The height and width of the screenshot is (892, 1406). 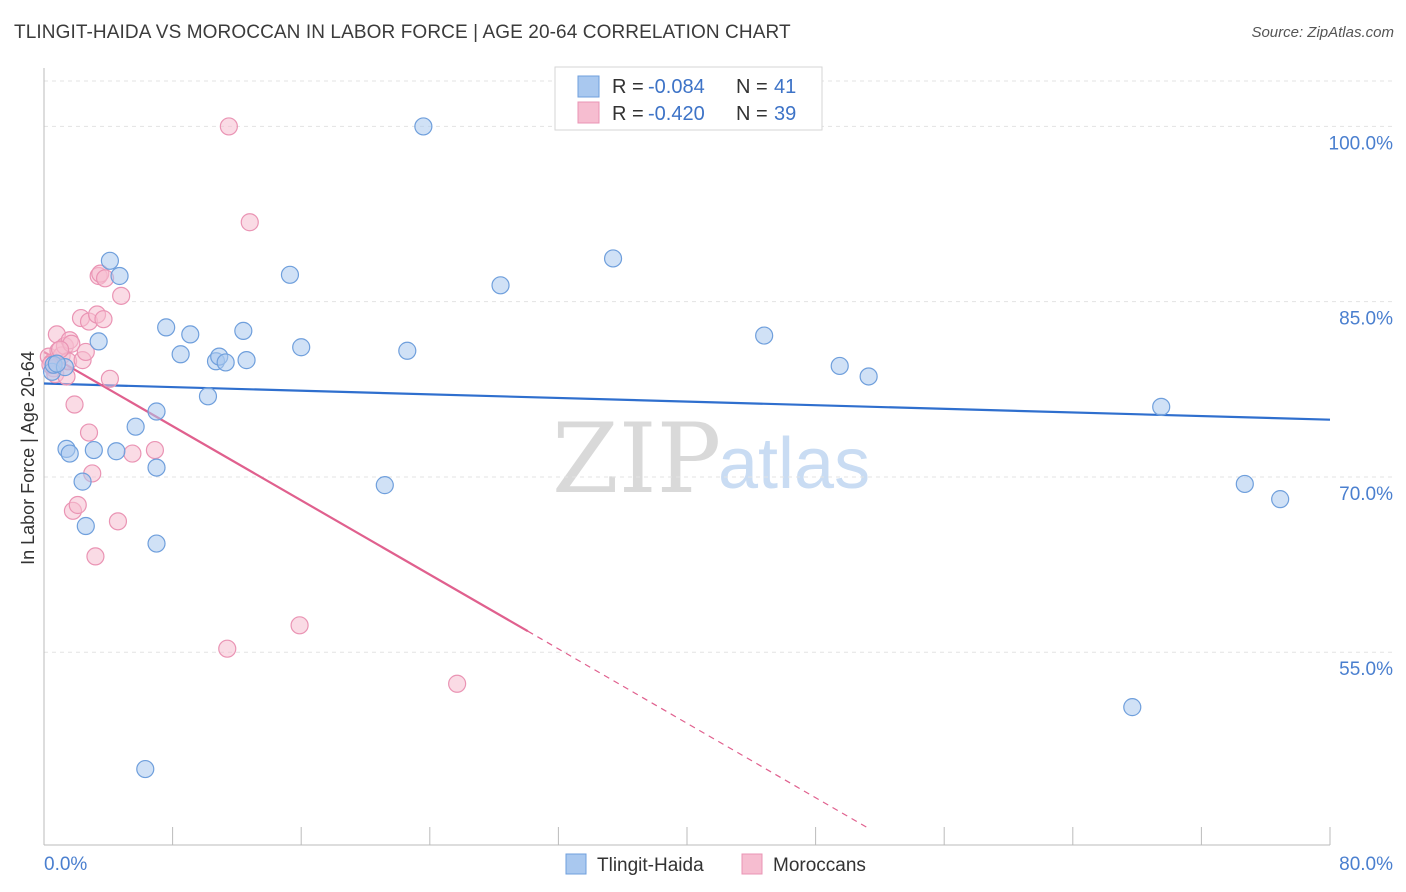 What do you see at coordinates (676, 114) in the screenshot?
I see `legend-r-value-1: -0.420` at bounding box center [676, 114].